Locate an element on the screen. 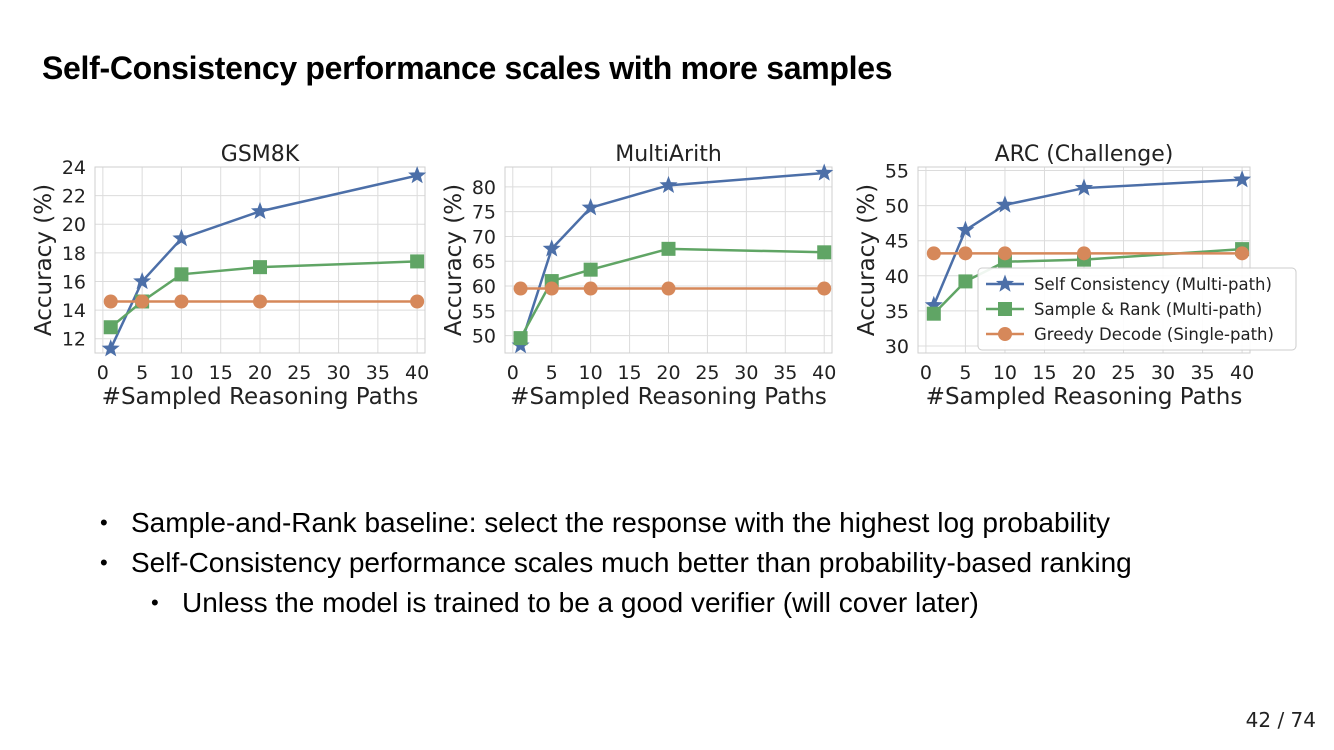  legend-label: Greedy Decode (Single-path) is located at coordinates (1154, 334).